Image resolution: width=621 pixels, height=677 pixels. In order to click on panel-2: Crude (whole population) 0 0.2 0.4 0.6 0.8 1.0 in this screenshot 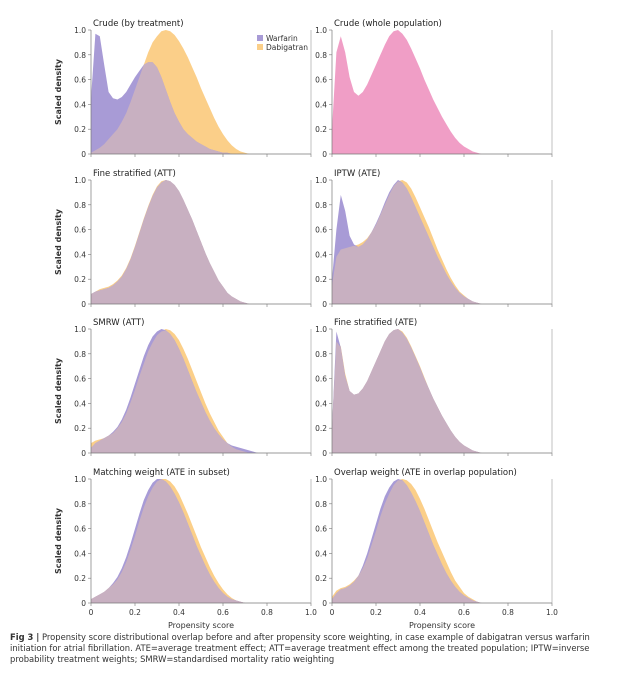, I will do `click(434, 89)`.